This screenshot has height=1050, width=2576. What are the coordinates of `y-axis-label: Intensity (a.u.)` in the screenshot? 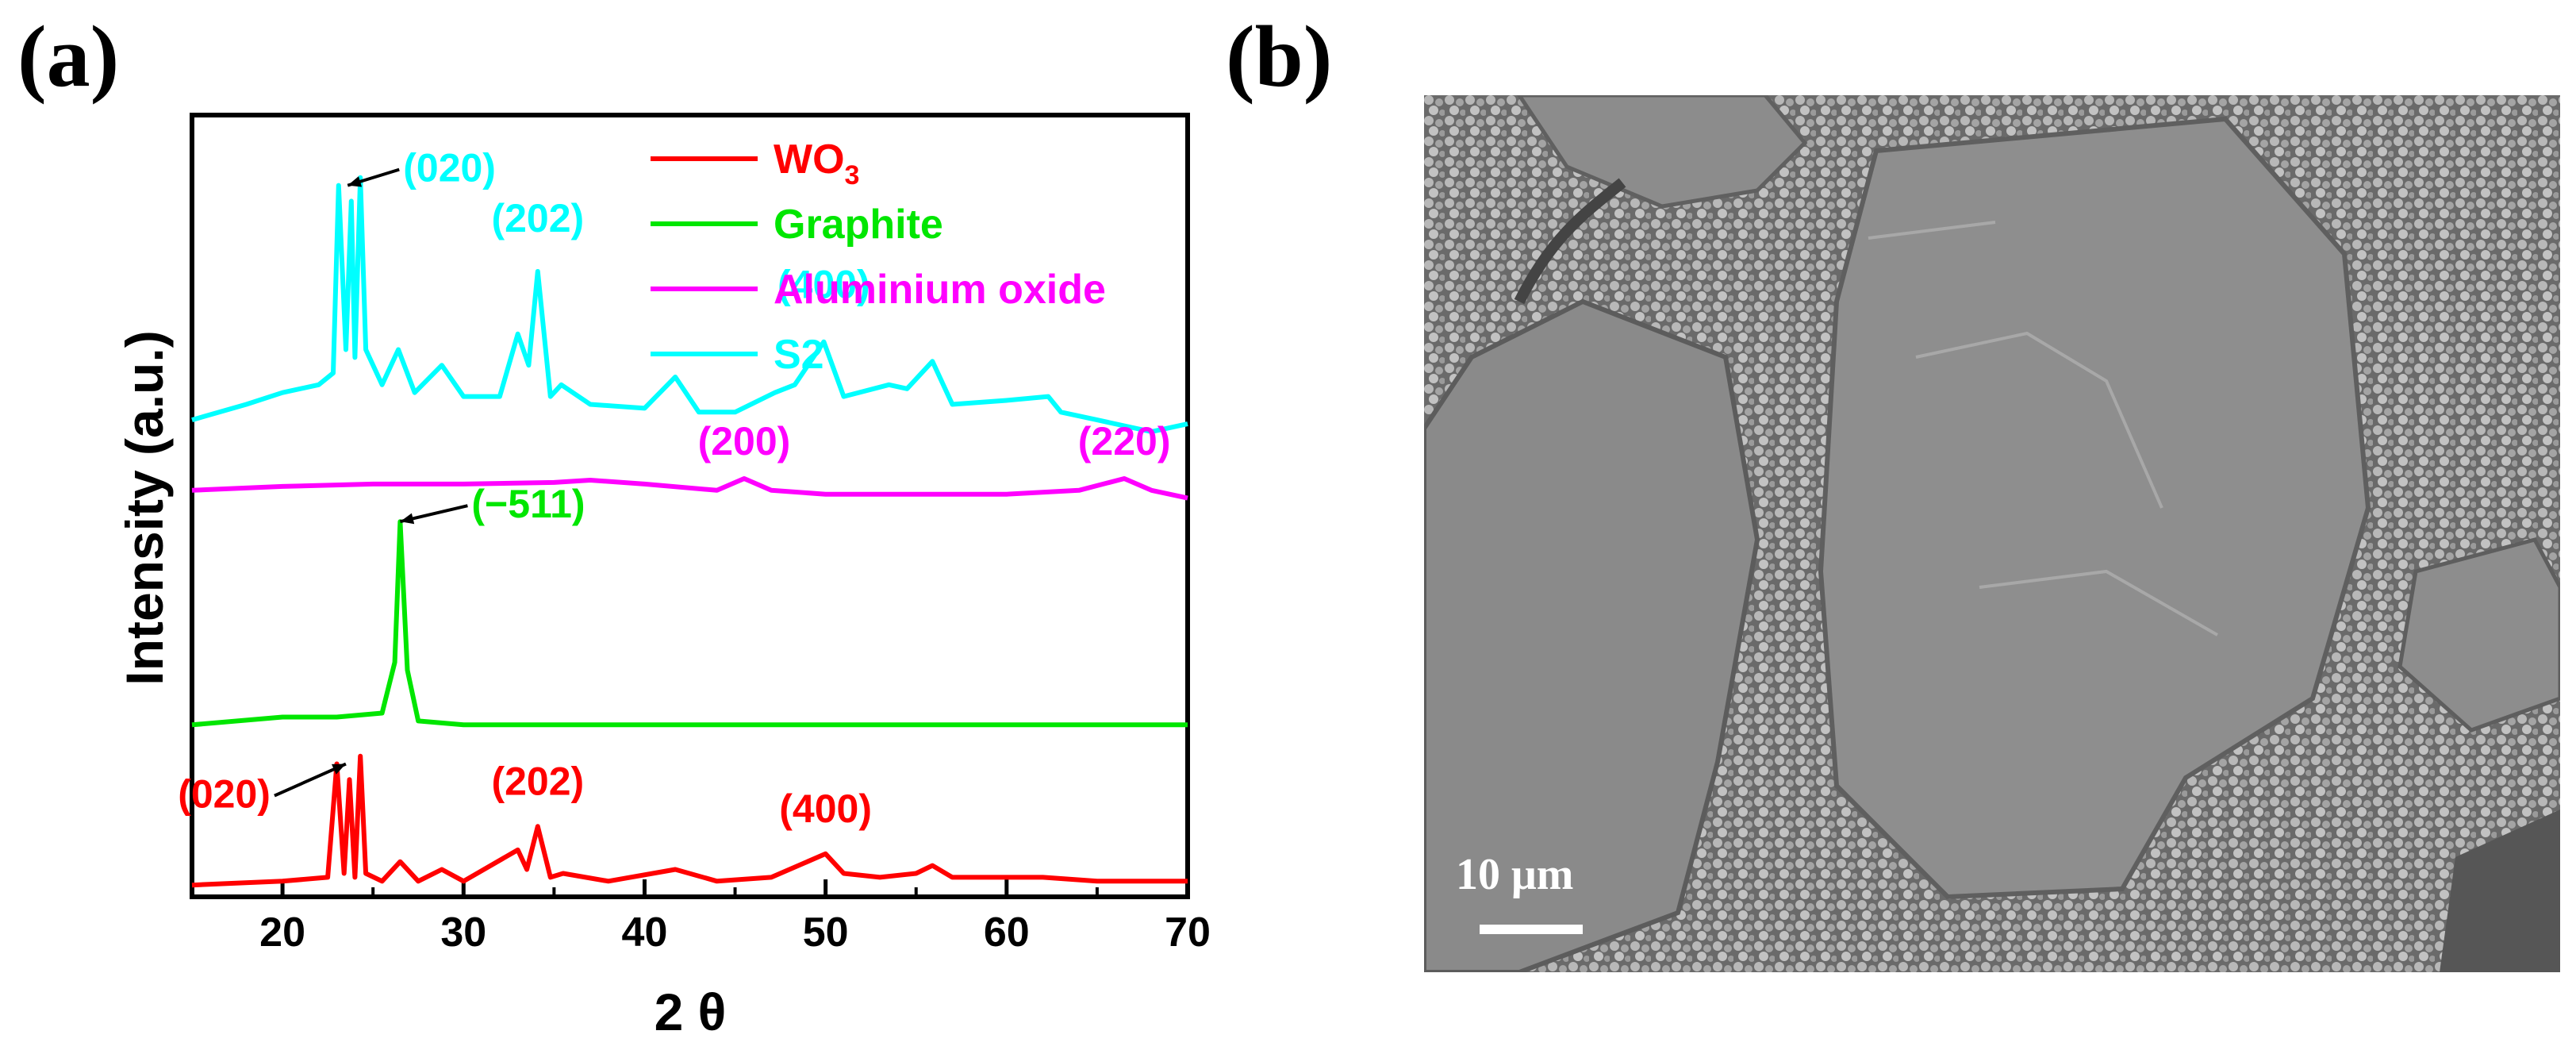 It's located at (144, 507).